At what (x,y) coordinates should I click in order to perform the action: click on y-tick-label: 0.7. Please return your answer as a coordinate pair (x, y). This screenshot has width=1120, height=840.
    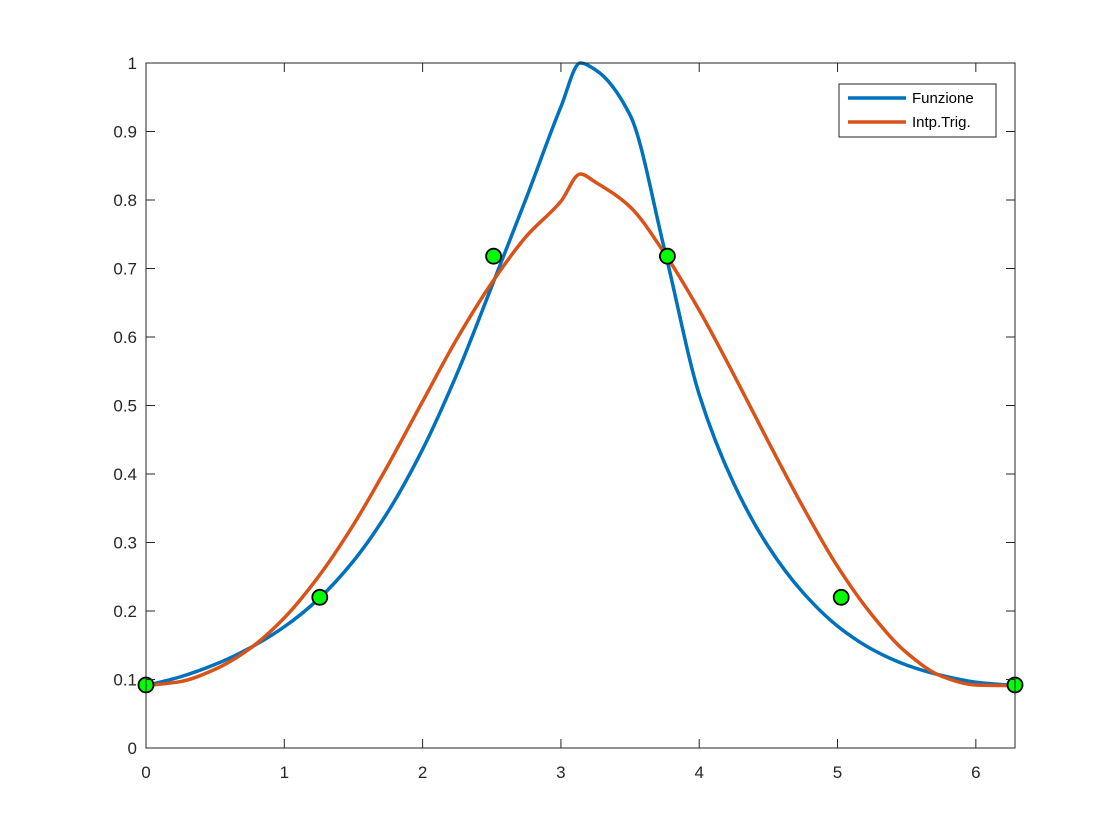
    Looking at the image, I should click on (125, 269).